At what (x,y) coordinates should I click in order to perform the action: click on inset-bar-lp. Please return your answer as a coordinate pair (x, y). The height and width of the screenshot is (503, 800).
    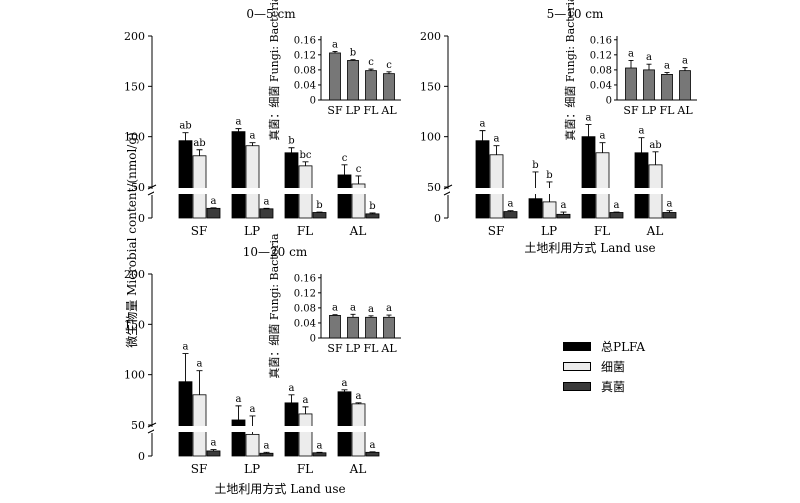
    Looking at the image, I should click on (353, 80).